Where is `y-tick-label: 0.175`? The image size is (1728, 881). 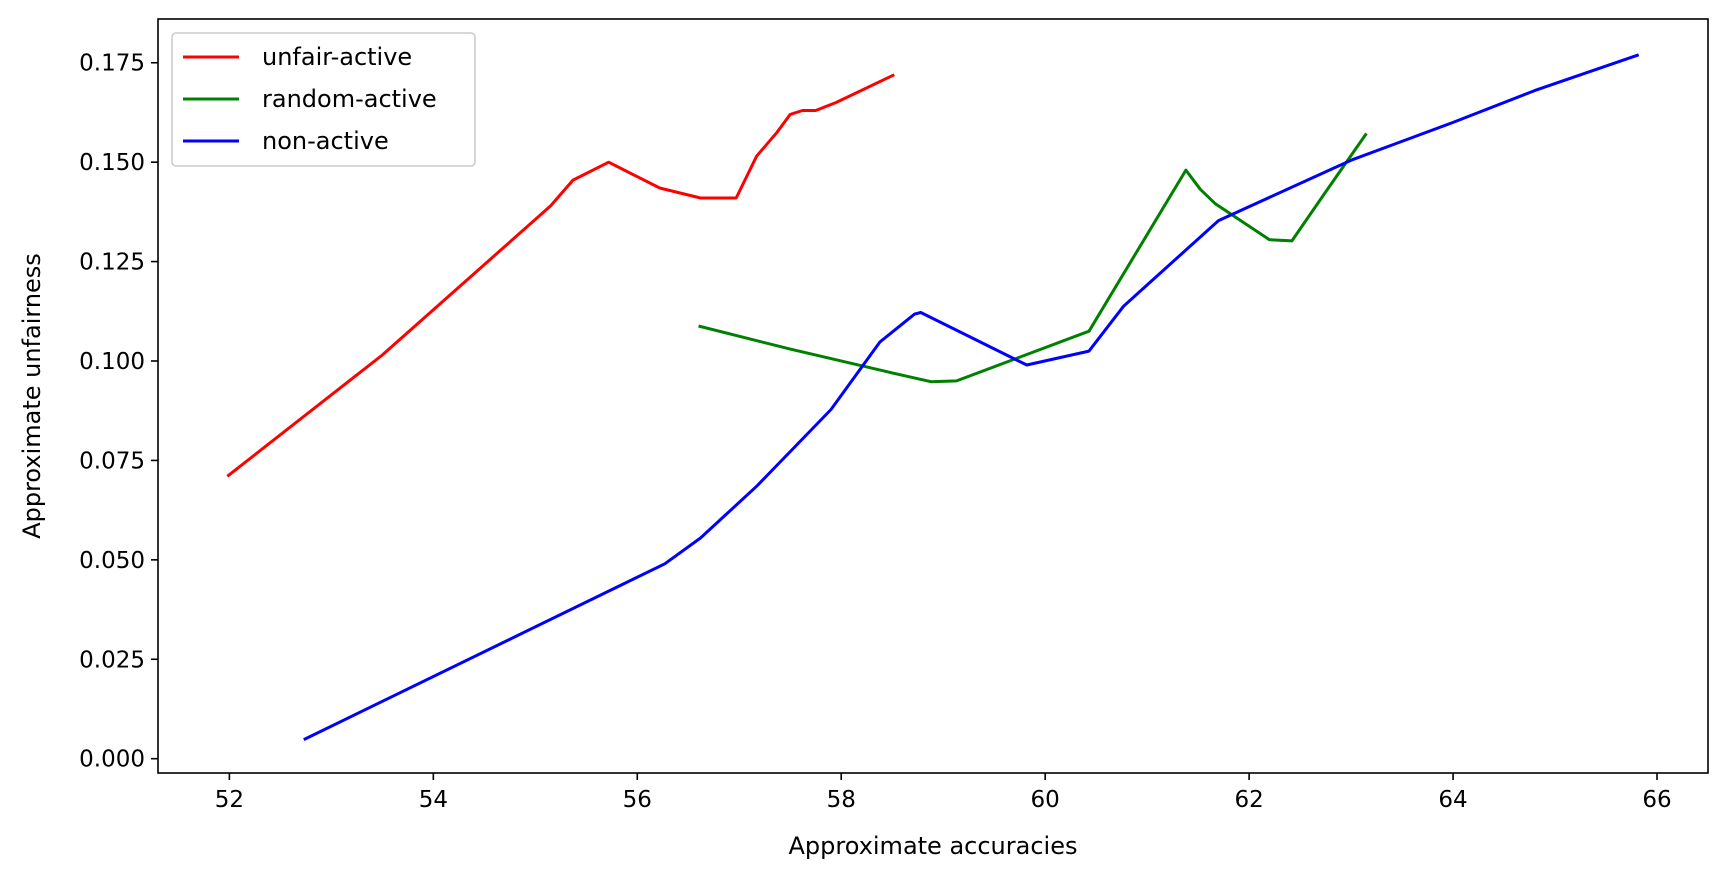
y-tick-label: 0.175 is located at coordinates (112, 64).